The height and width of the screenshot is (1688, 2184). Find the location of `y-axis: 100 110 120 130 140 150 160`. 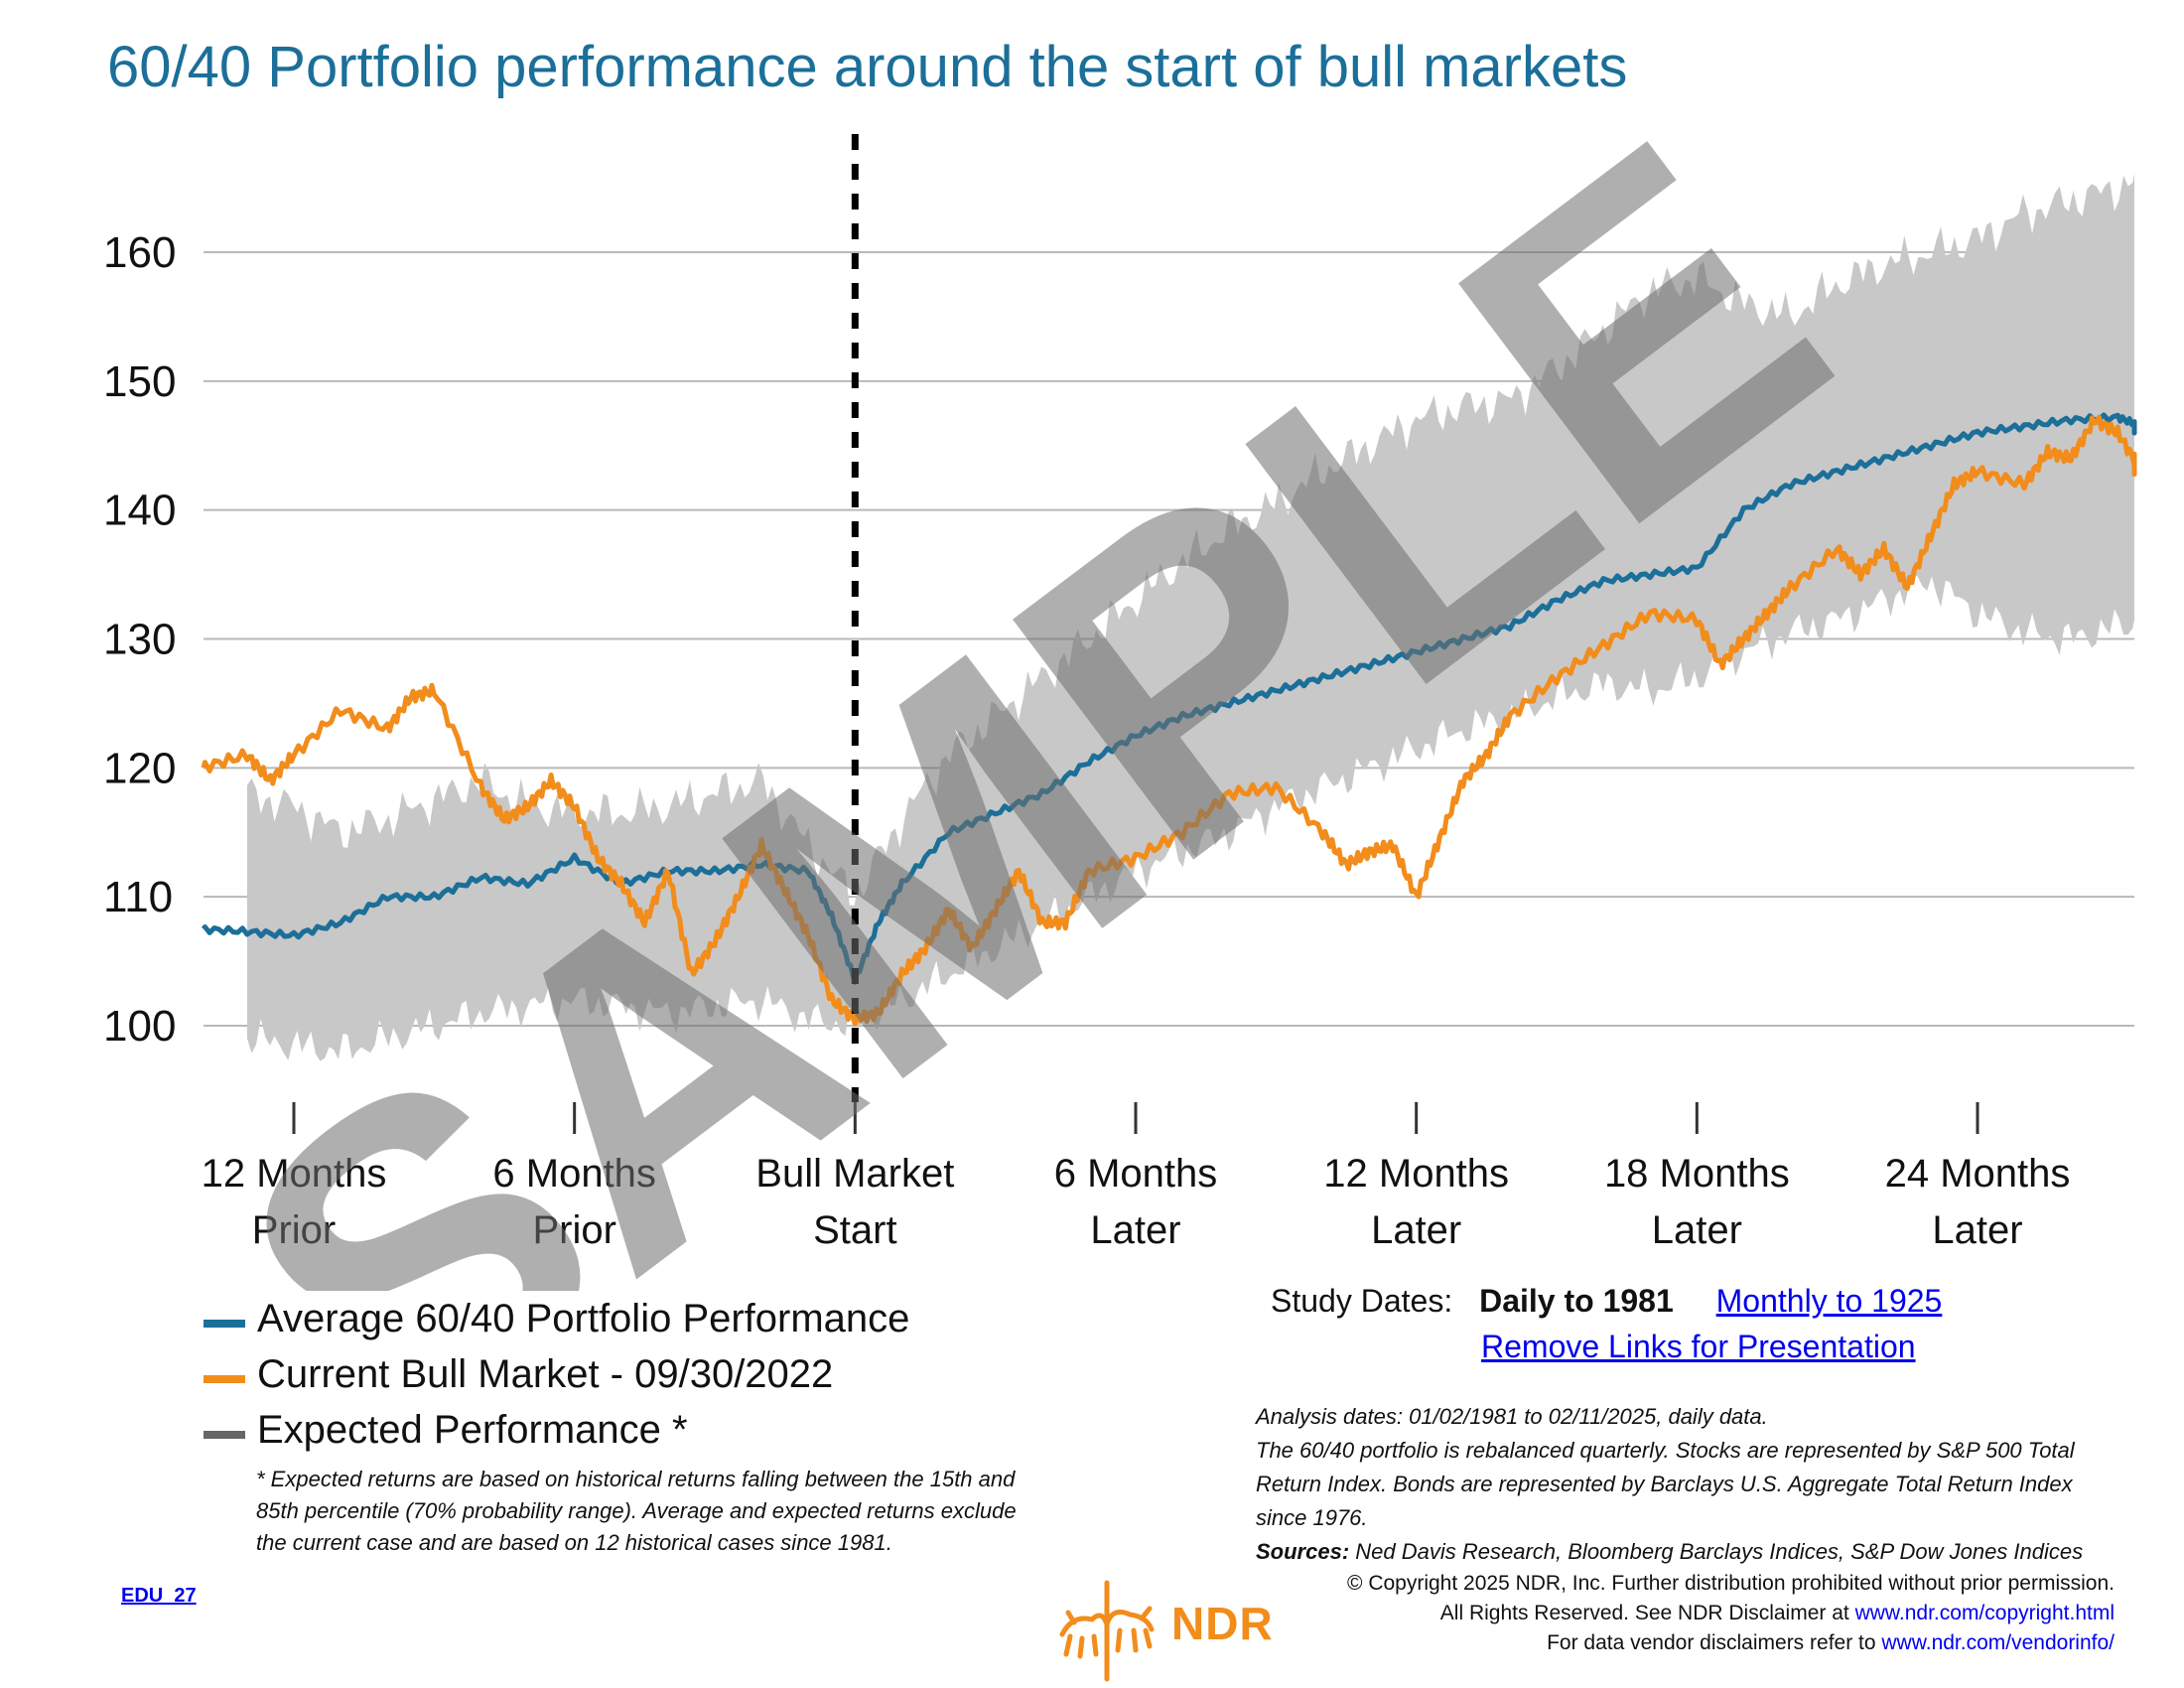

y-axis: 100 110 120 130 140 150 160 is located at coordinates (139, 639).